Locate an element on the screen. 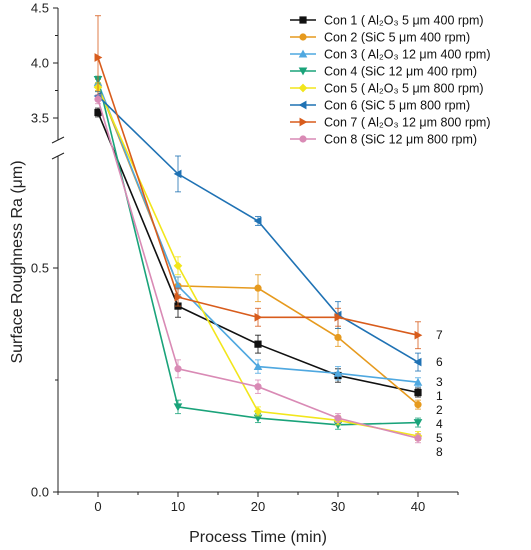 The image size is (531, 550). y-axis-title: Surface Roughness Ra (μm) is located at coordinates (17, 261).